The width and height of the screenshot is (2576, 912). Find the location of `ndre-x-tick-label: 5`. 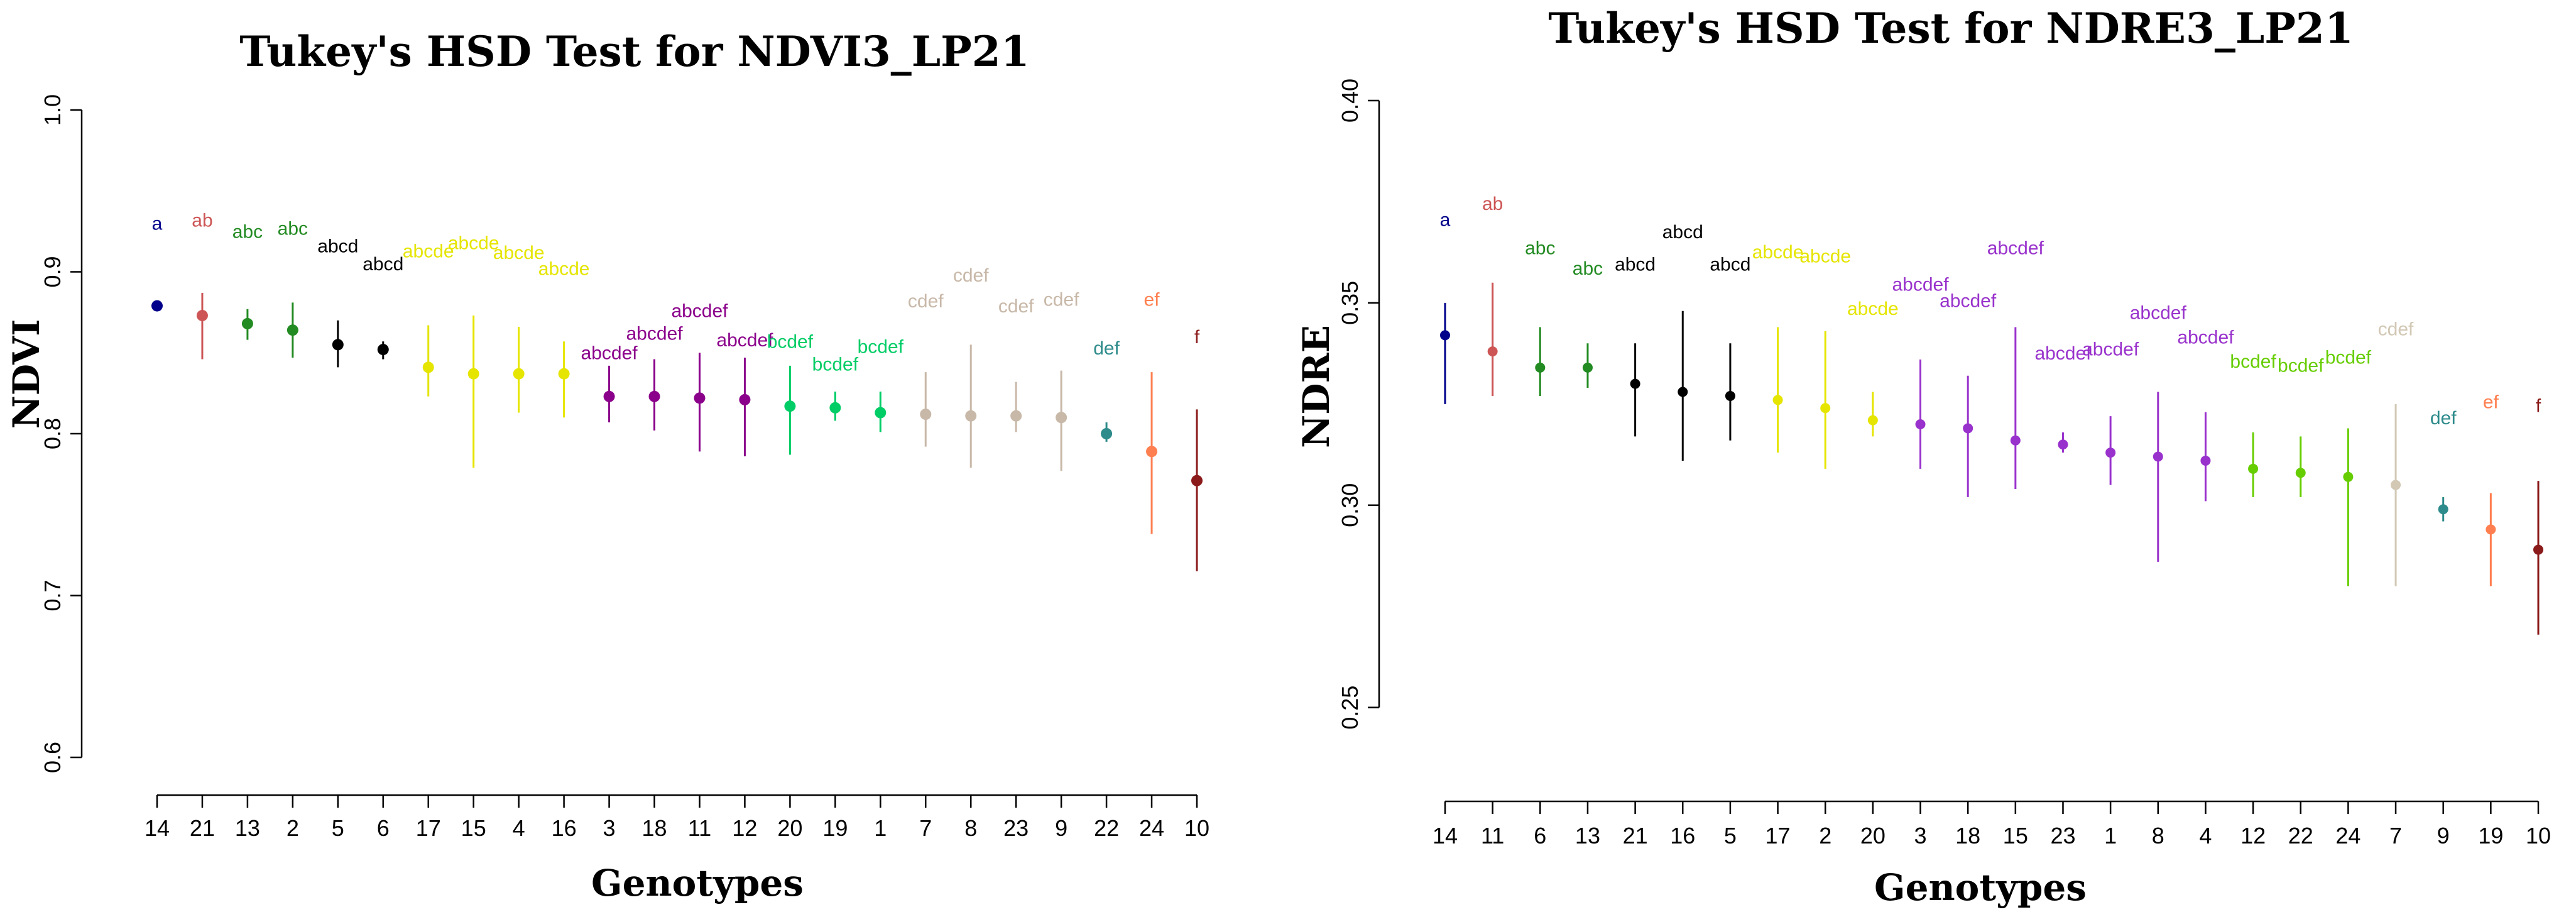

ndre-x-tick-label: 5 is located at coordinates (1730, 836).